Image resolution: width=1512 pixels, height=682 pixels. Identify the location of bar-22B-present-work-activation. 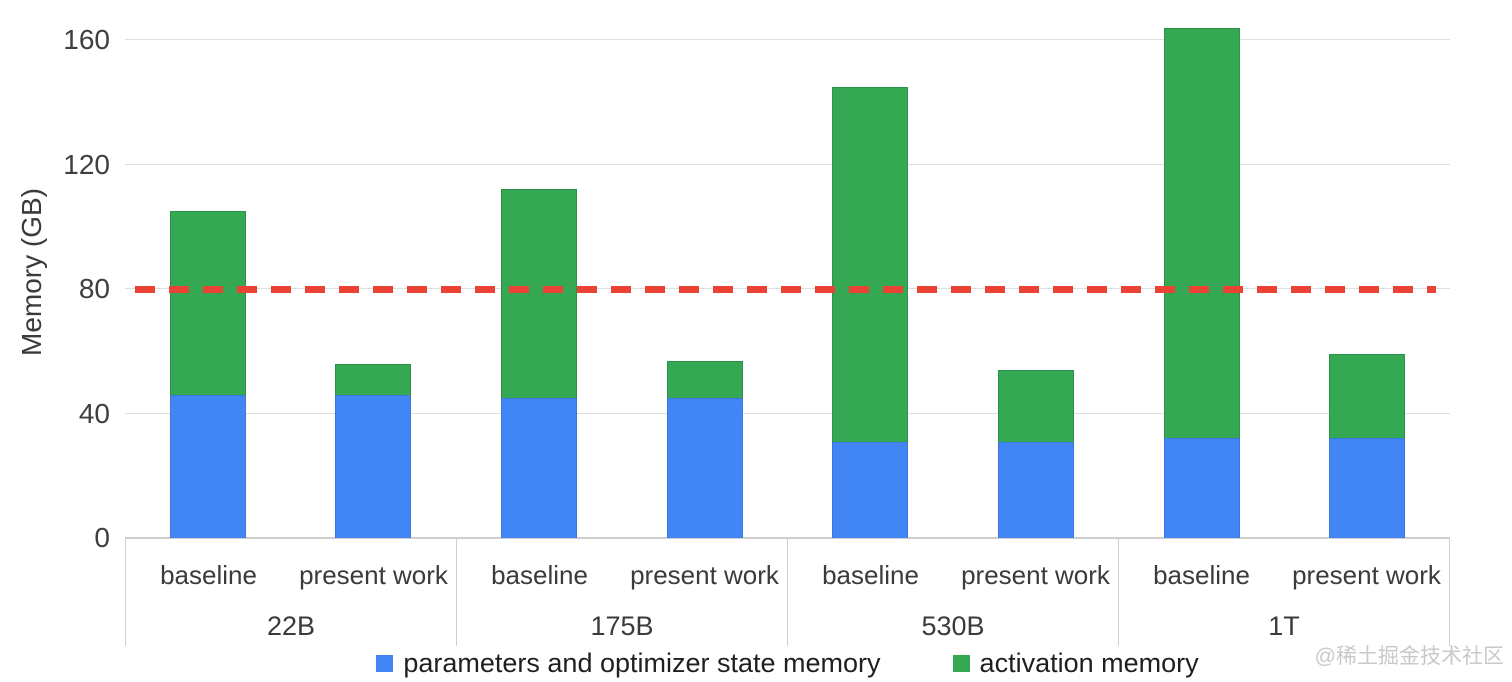
(373, 379).